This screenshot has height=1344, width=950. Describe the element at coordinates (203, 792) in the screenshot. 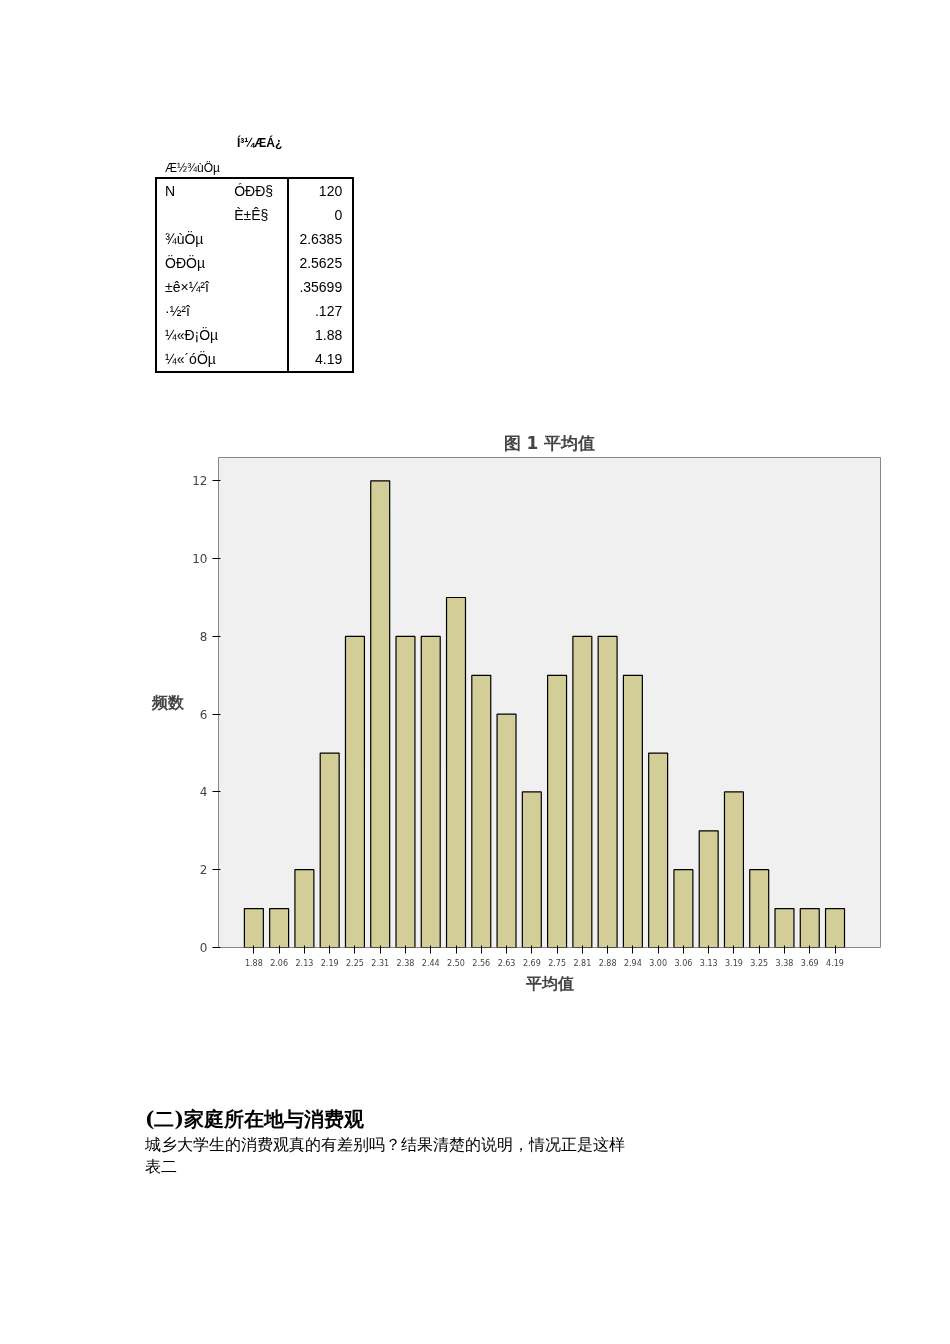

I see `y-tick-label: 4` at that location.